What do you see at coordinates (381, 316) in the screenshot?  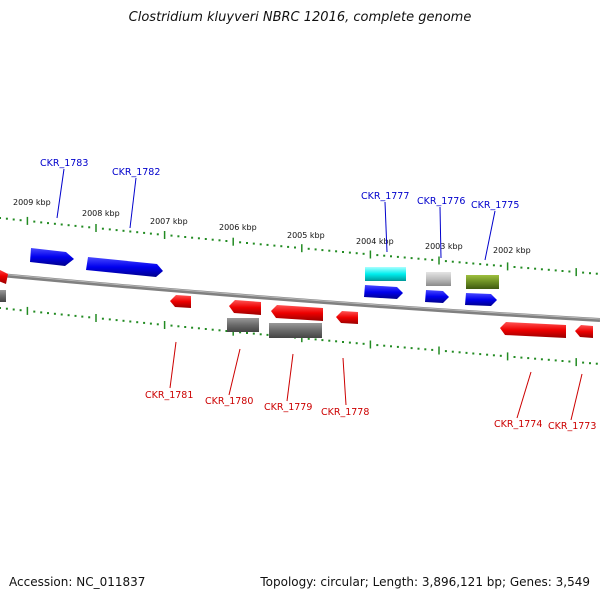 I see `lower-strand-genes` at bounding box center [381, 316].